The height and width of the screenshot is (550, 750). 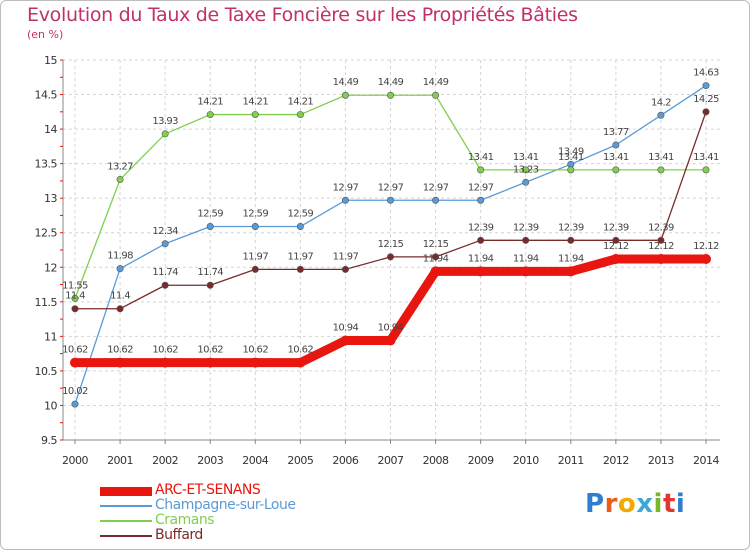 I want to click on x-tick-label: 2008, so click(x=436, y=460).